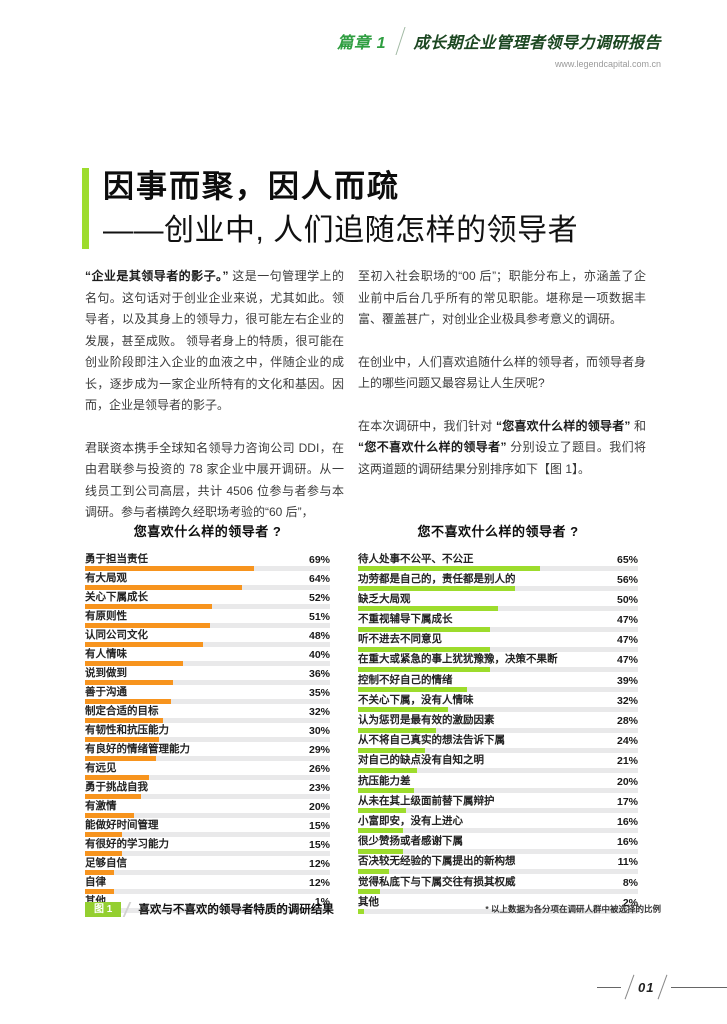  What do you see at coordinates (502, 372) in the screenshot?
I see `paragraph: 在创业中，人们喜欢追随什么样的领导者，而领导者身上的哪些问题又最容易让人生厌呢?` at bounding box center [502, 372].